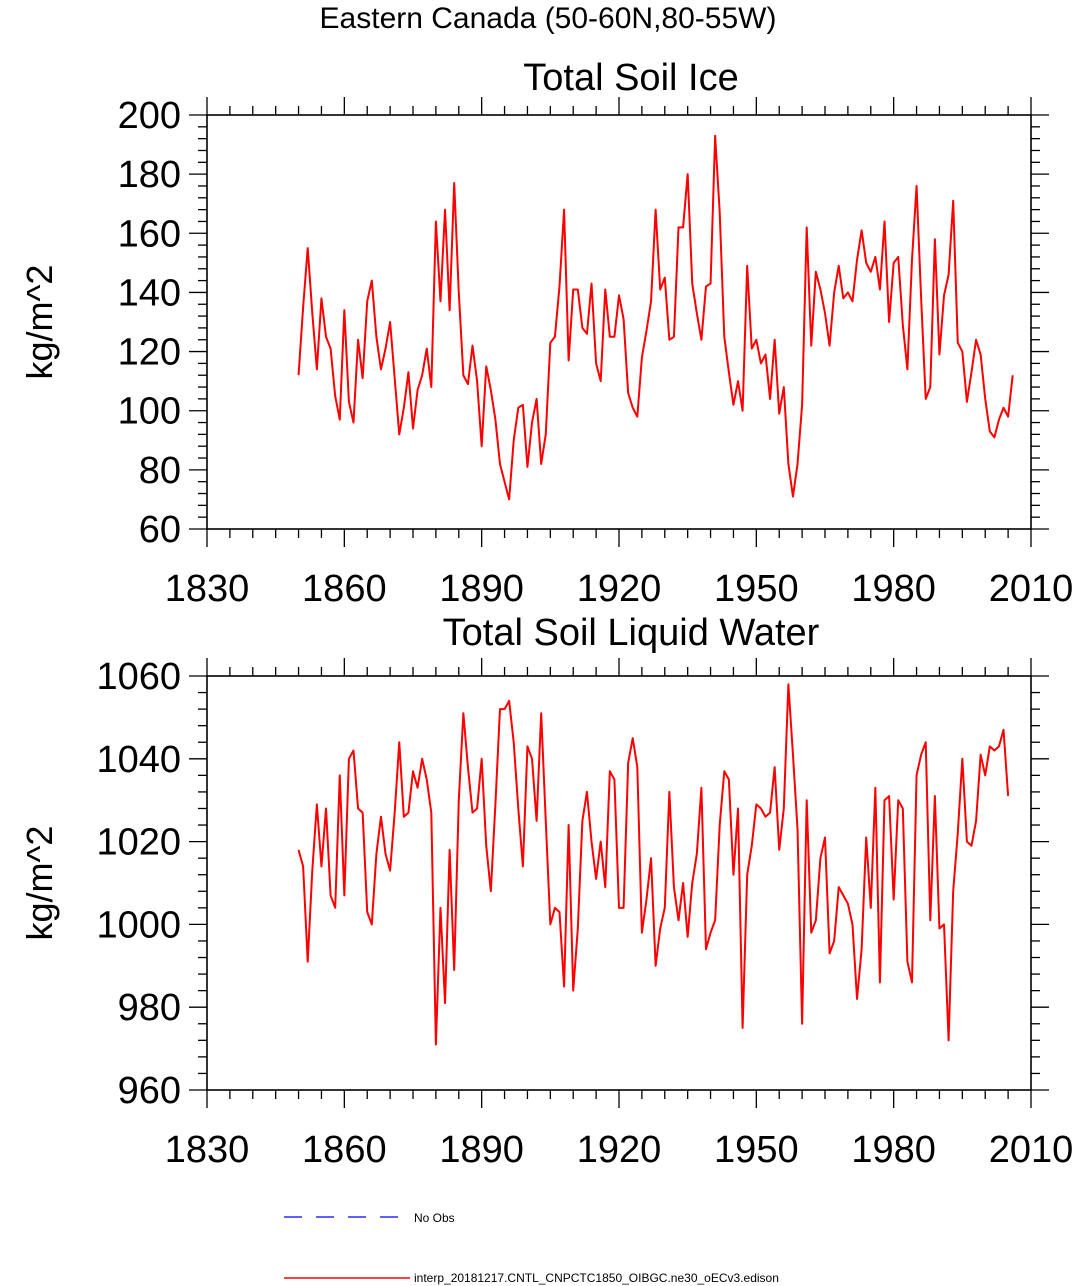  What do you see at coordinates (149, 412) in the screenshot?
I see `y-tick-label: 100` at bounding box center [149, 412].